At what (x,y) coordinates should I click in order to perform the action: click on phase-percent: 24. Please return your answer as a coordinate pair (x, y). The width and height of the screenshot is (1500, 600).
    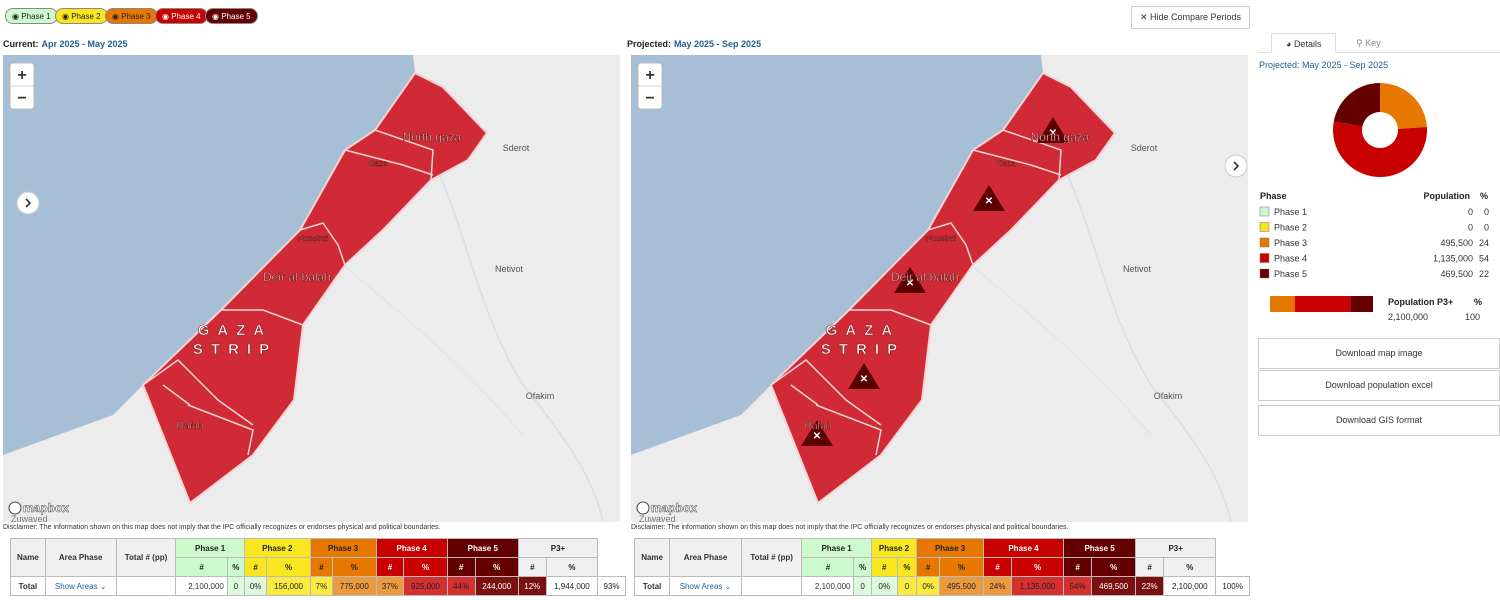
    Looking at the image, I should click on (1484, 243).